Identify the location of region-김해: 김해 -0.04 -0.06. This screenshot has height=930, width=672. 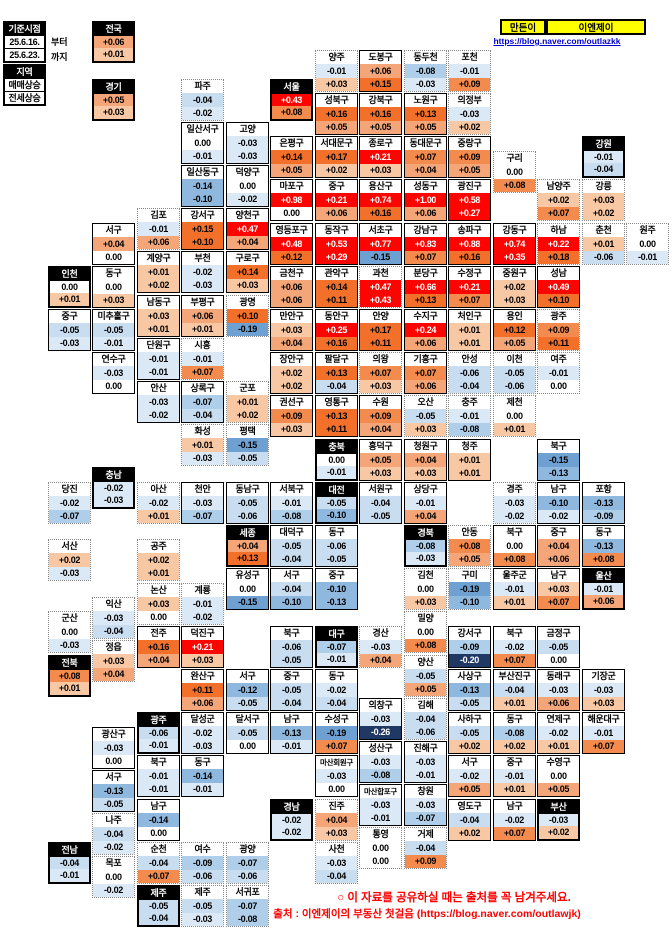
(425, 719).